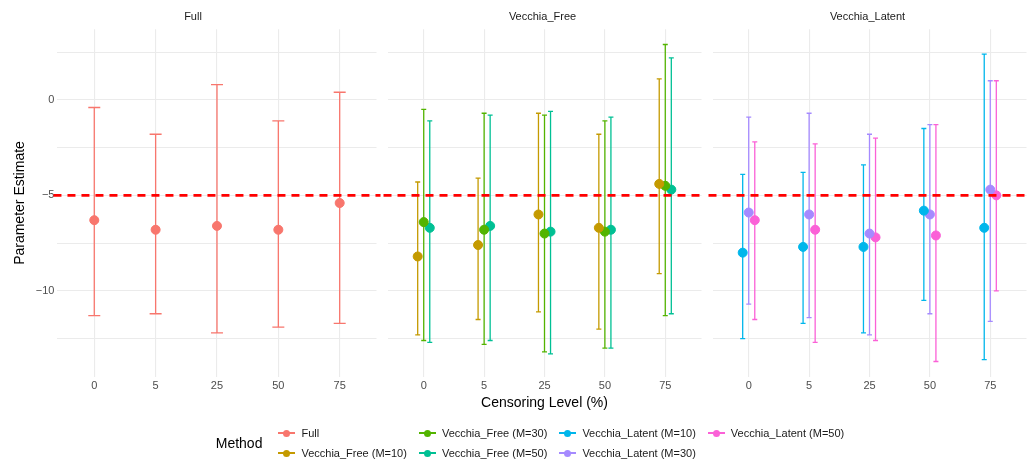 The height and width of the screenshot is (475, 1029). I want to click on legend-title: Method, so click(239, 443).